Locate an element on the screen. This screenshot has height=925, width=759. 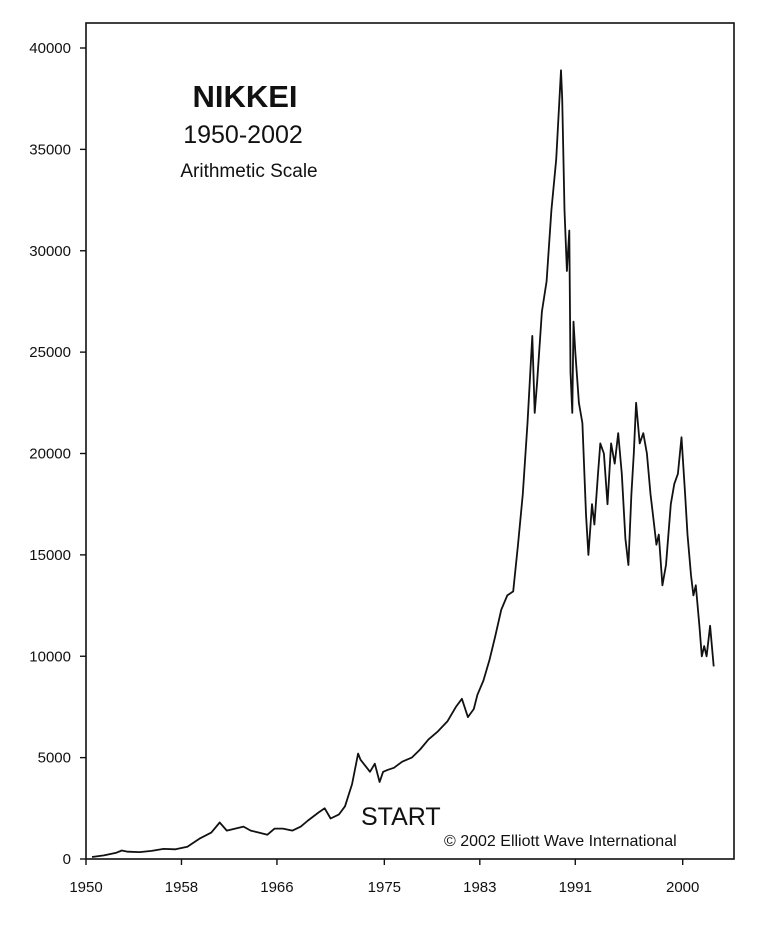
copyright-notice: © 2002 Elliott Wave International is located at coordinates (560, 841).